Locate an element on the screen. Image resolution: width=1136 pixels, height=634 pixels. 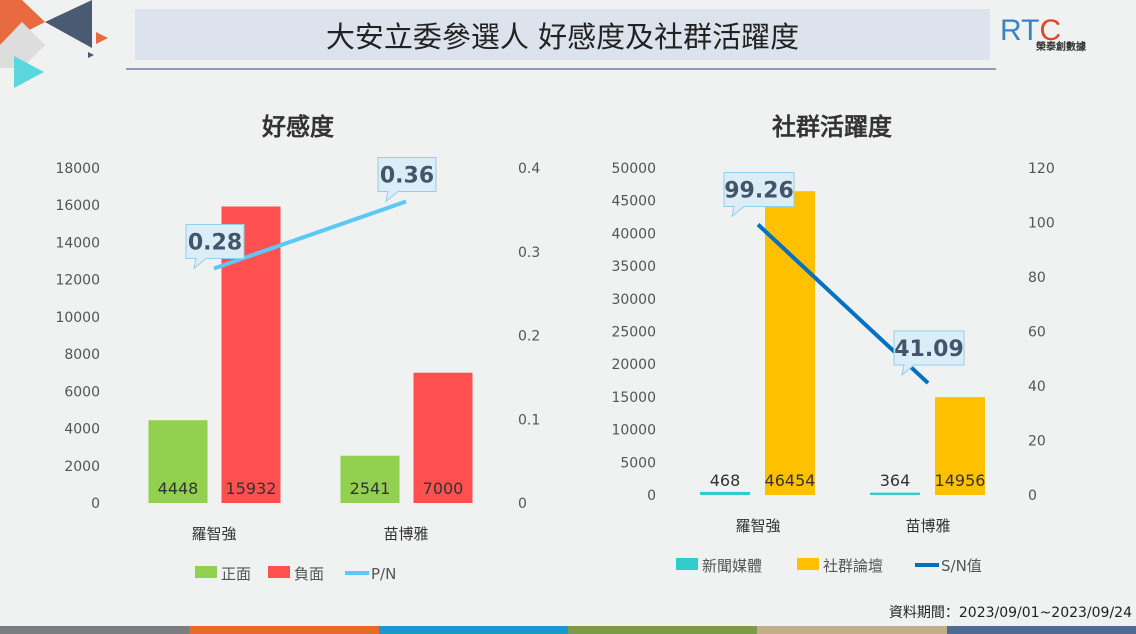
y2-tick-label: 0.1 is located at coordinates (529, 420).